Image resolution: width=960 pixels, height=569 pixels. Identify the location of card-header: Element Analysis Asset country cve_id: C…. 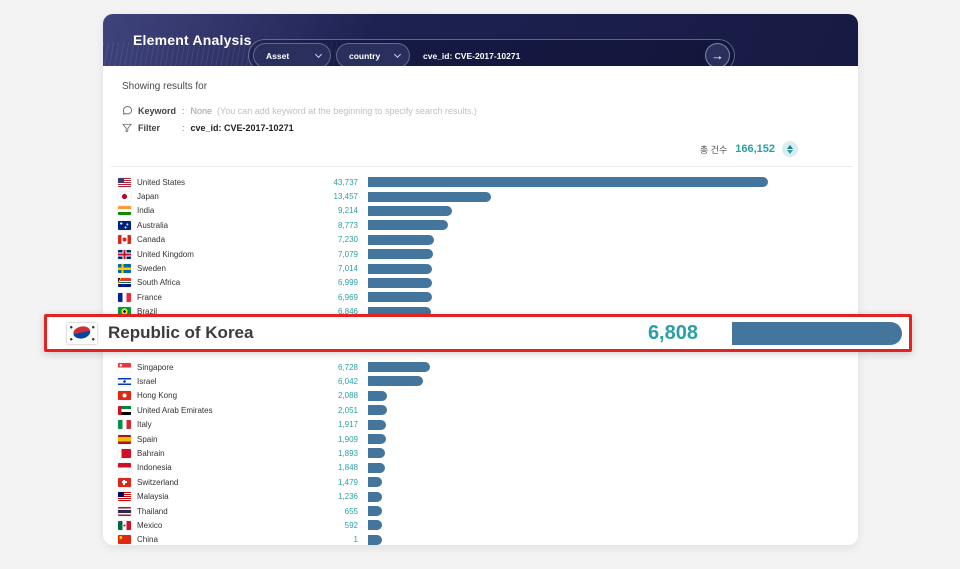
(480, 40).